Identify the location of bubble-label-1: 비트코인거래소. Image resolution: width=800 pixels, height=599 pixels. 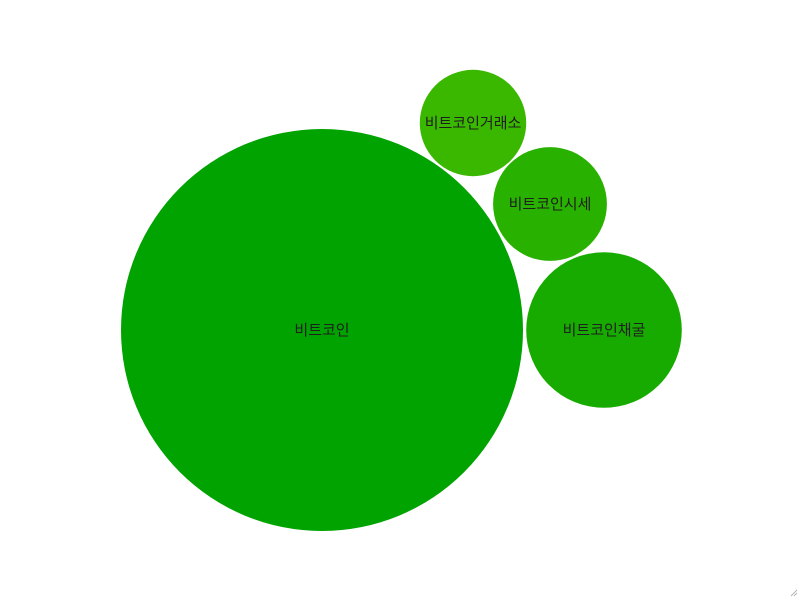
(473, 123).